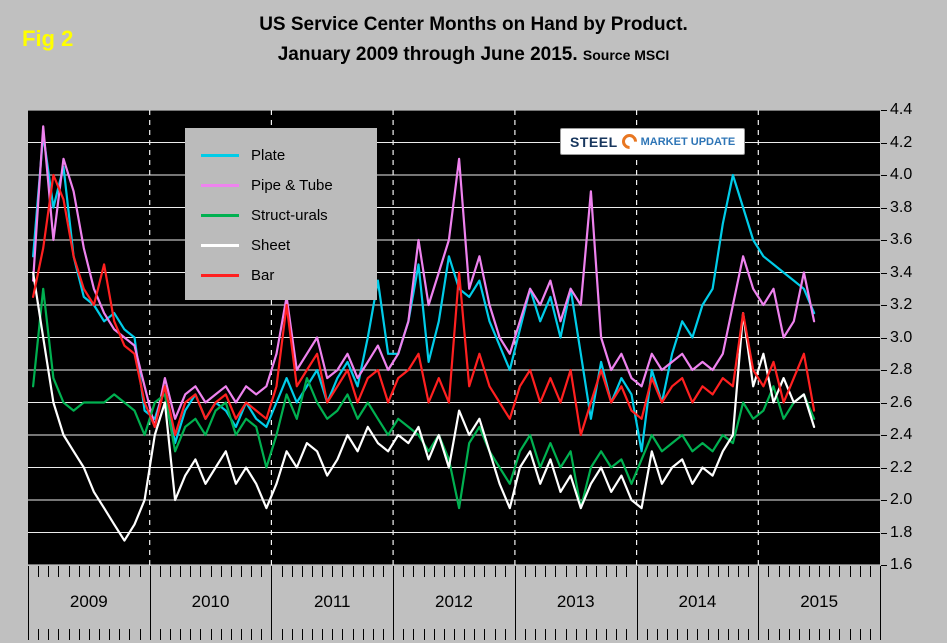 The width and height of the screenshot is (947, 643). I want to click on y-axis-label: 4.2, so click(901, 142).